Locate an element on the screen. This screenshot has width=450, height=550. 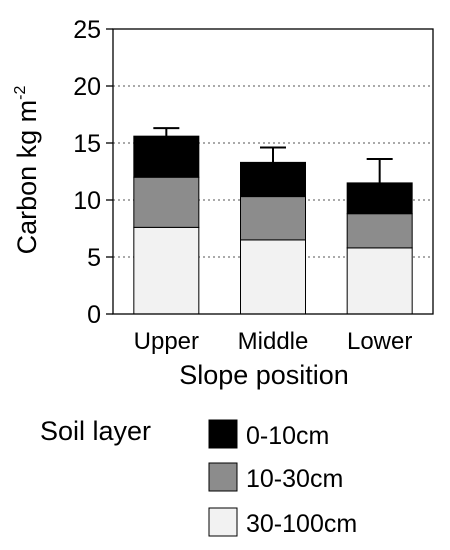
y-tick-label-1: 5 is located at coordinates (94, 258).